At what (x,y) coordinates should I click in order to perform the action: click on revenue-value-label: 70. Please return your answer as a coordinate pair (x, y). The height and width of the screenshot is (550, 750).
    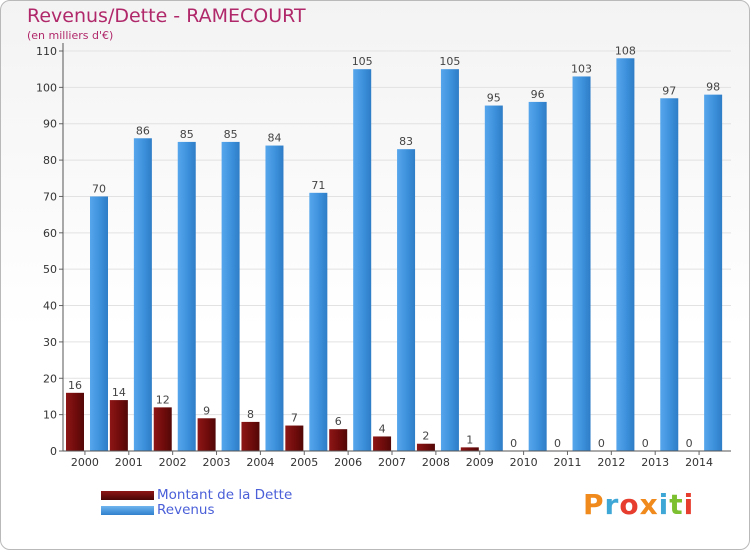
    Looking at the image, I should click on (99, 188).